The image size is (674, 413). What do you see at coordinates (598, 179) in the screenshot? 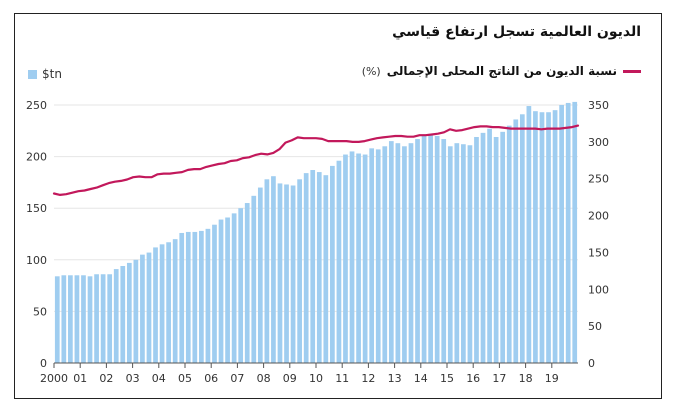
I see `y-right-tick-label: 250` at bounding box center [598, 179].